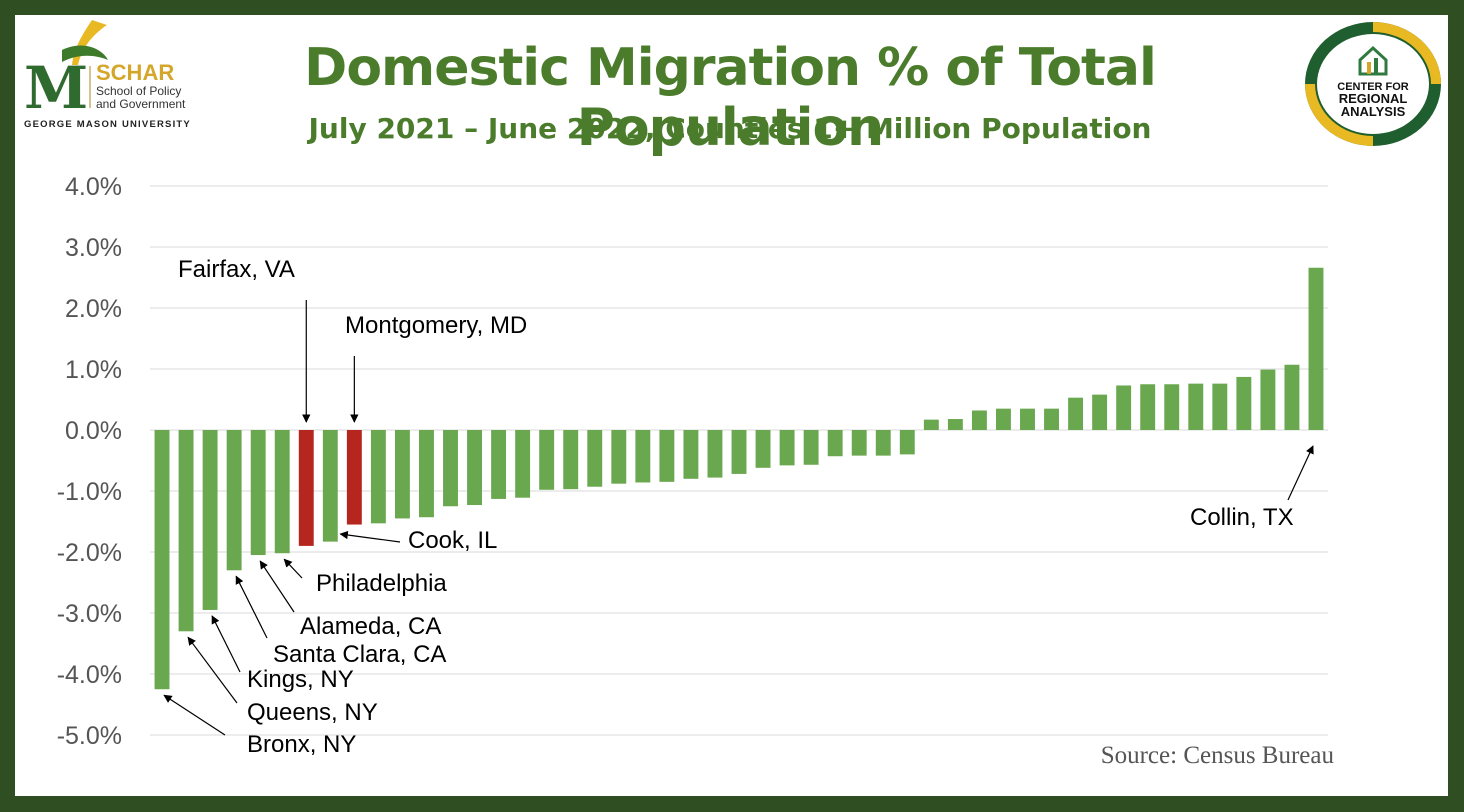  Describe the element at coordinates (381, 583) in the screenshot. I see `annotation-label: Philadelphia` at that location.